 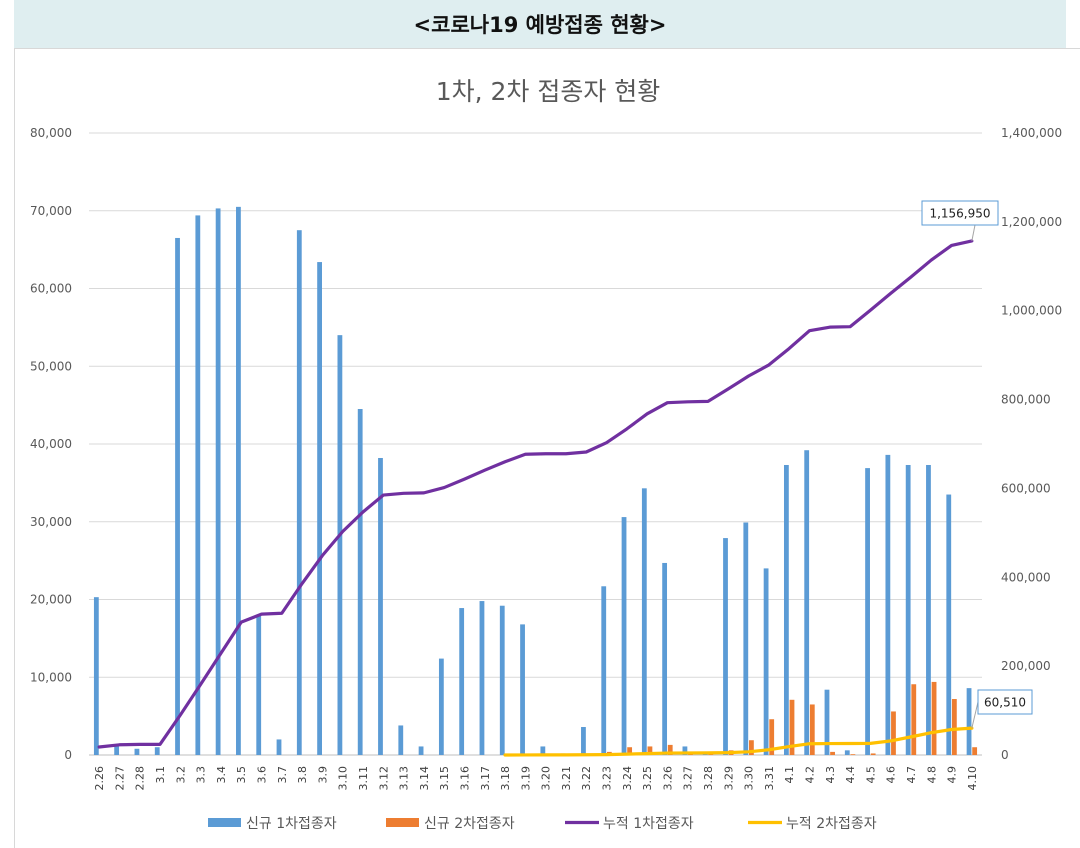 What do you see at coordinates (201, 775) in the screenshot?
I see `x-axis-tick: 3.3` at bounding box center [201, 775].